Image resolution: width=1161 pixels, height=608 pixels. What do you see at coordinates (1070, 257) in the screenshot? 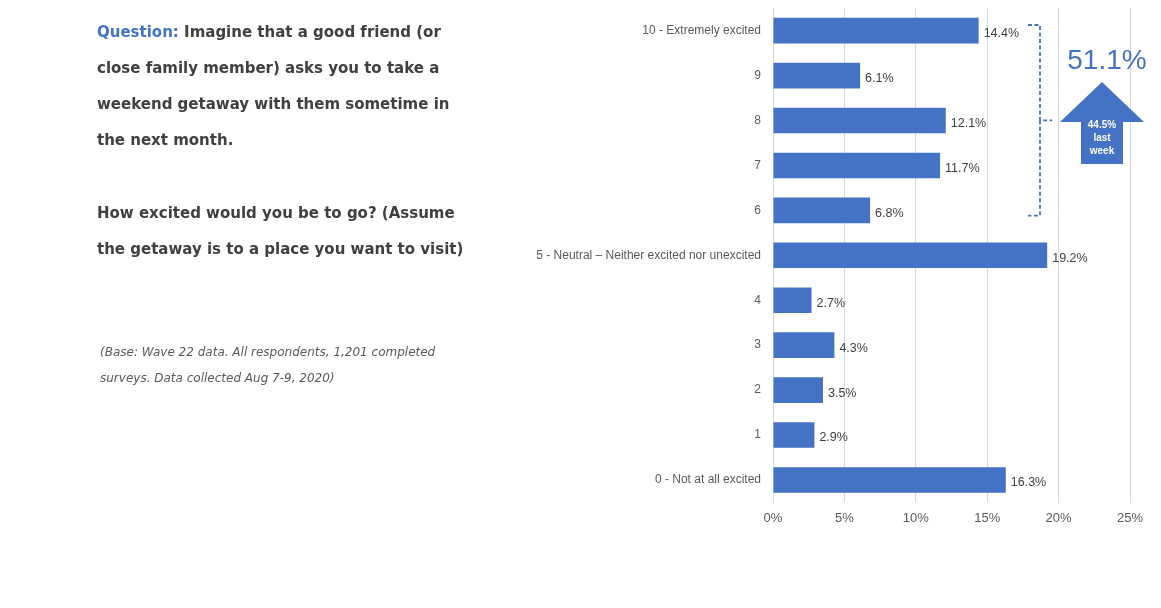
I see `data-label: 19.2%` at bounding box center [1070, 257].